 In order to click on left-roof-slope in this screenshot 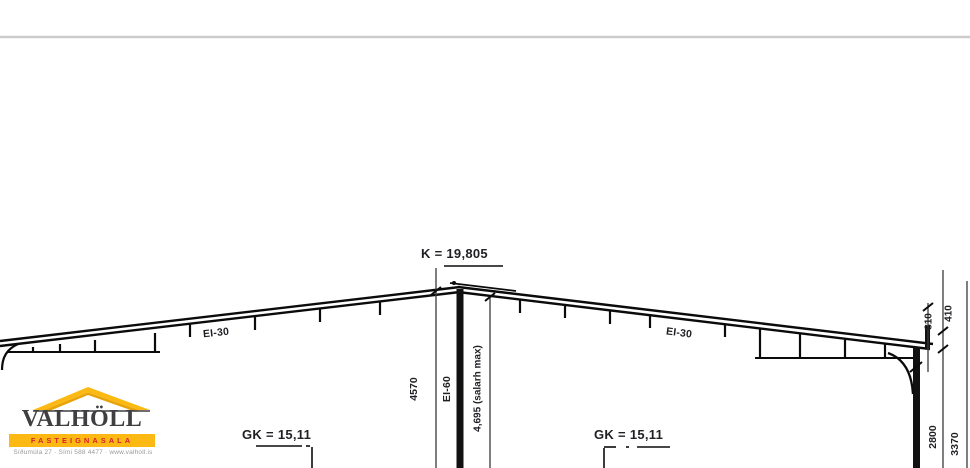, I will do `click(230, 328)`.